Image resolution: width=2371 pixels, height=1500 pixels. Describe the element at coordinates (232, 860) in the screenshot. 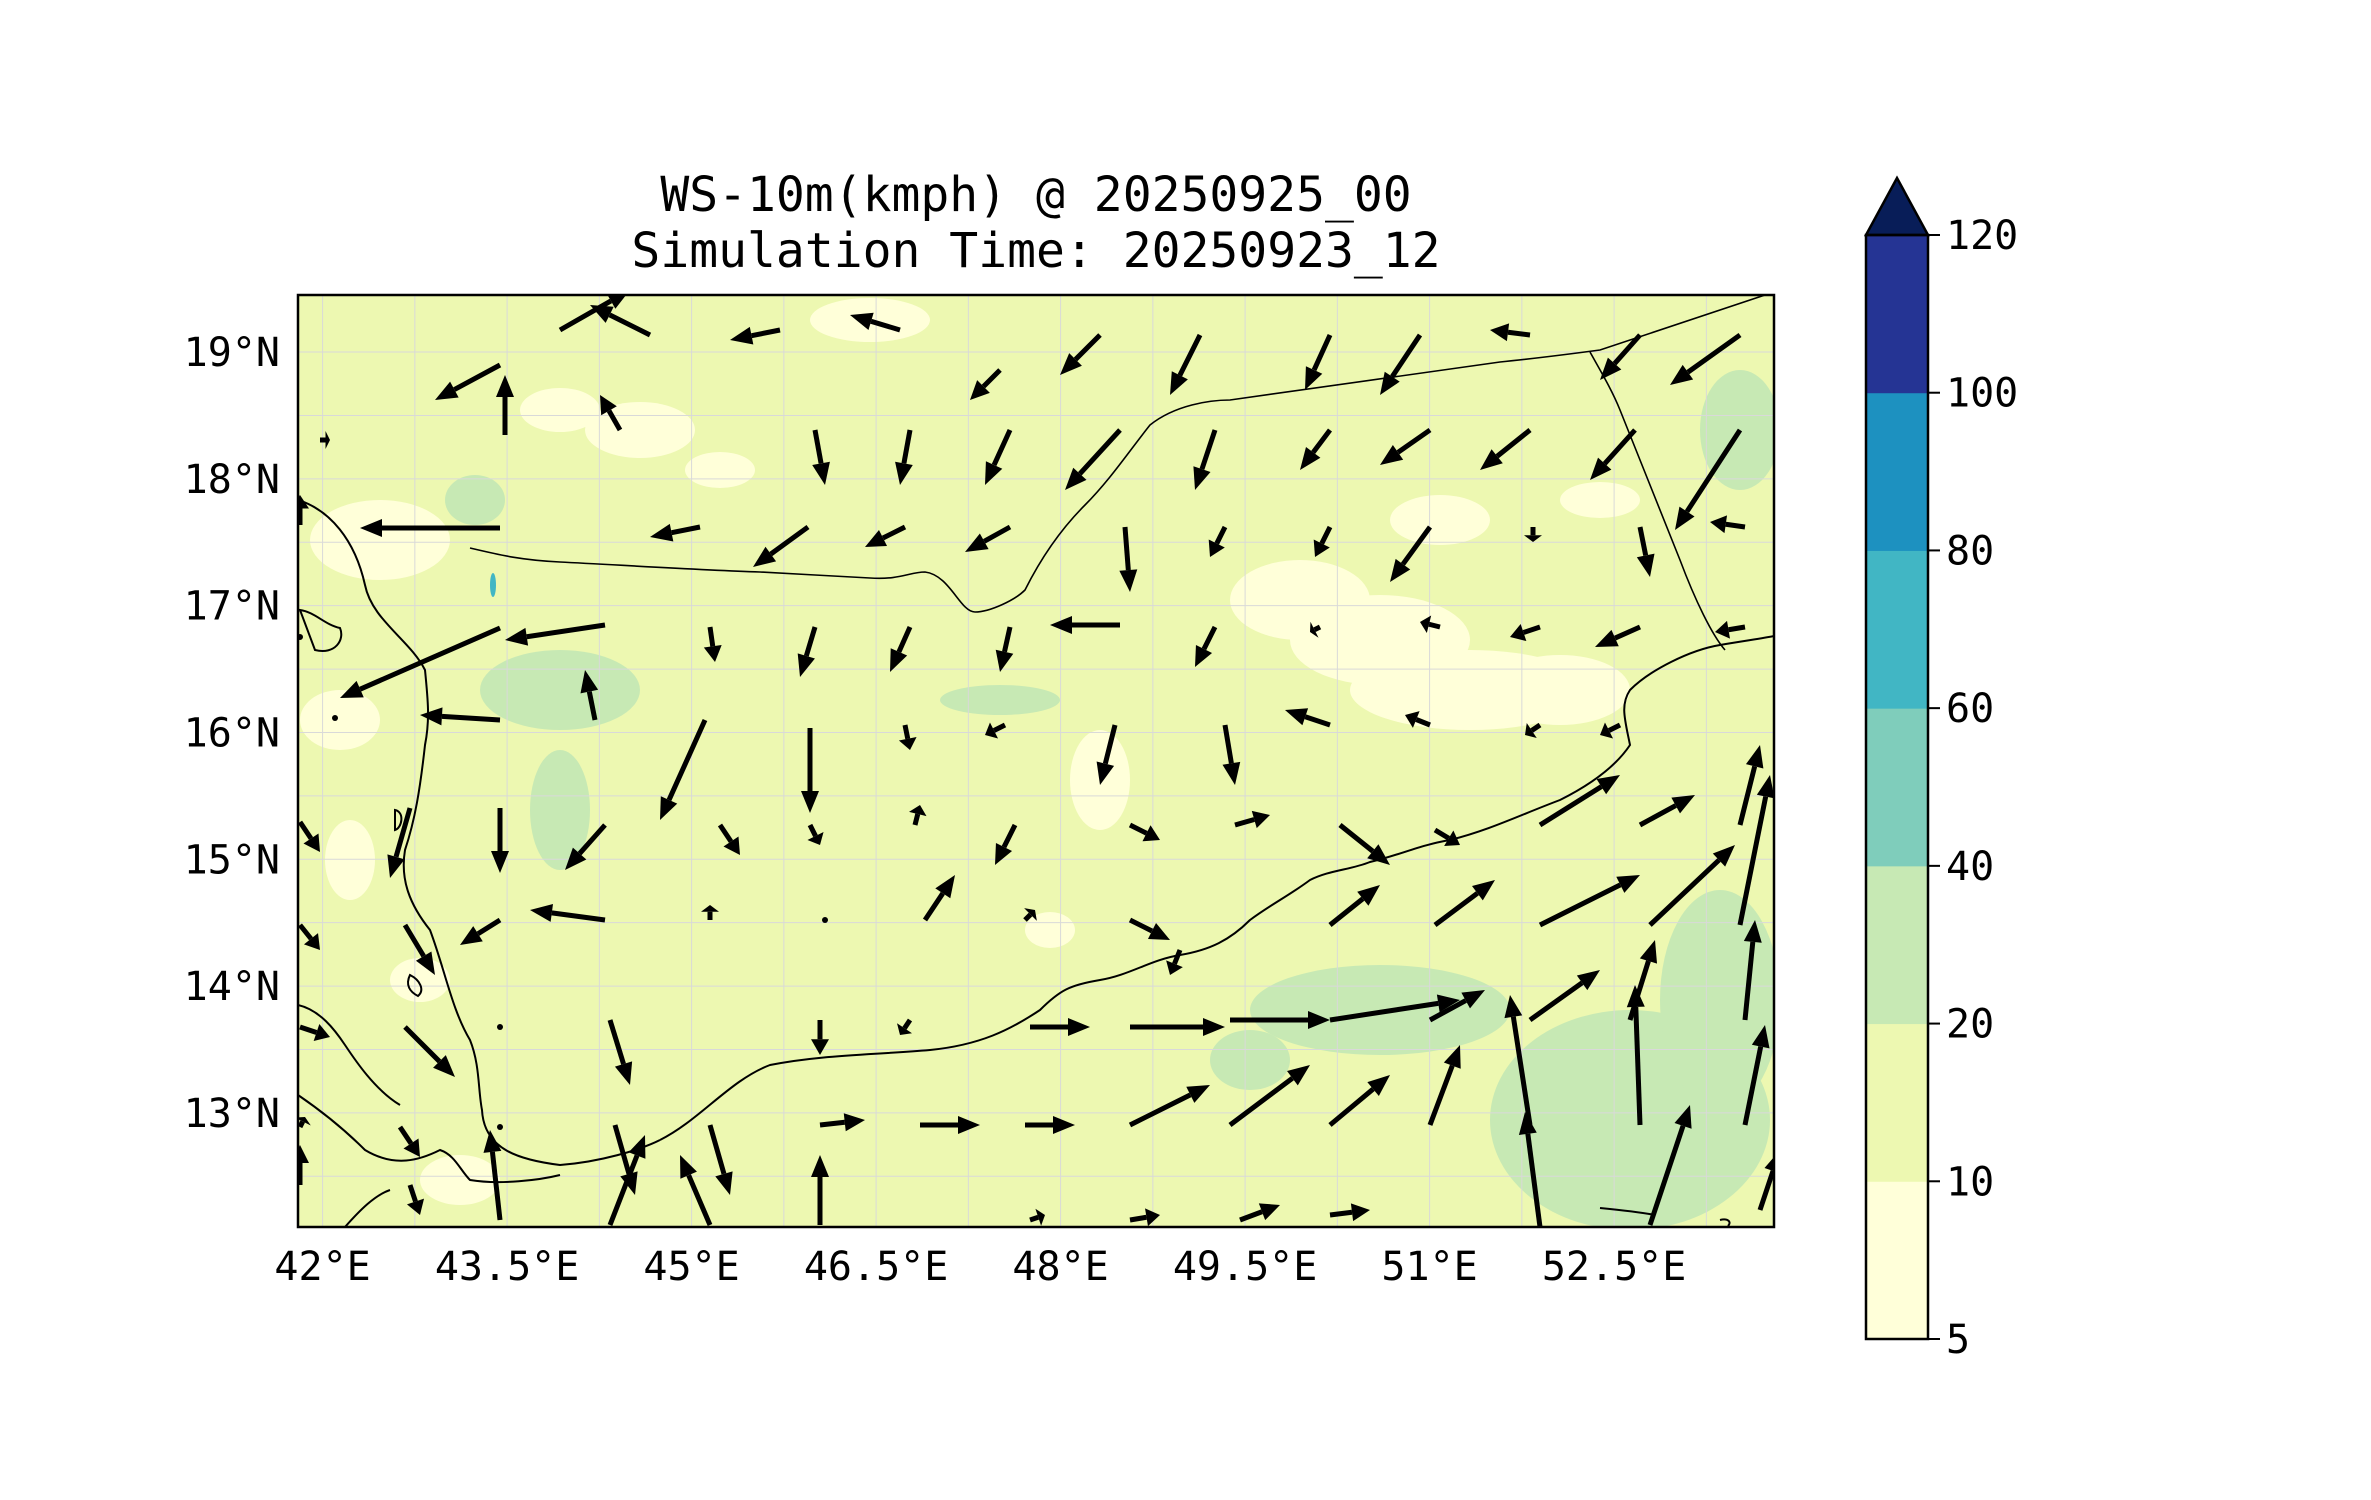

I see `latitude-tick-label: 15°N` at that location.